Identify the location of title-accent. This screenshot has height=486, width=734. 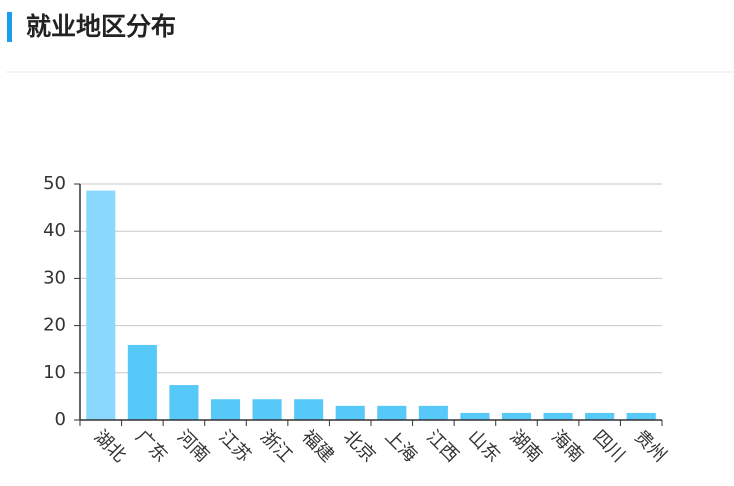
(9, 27).